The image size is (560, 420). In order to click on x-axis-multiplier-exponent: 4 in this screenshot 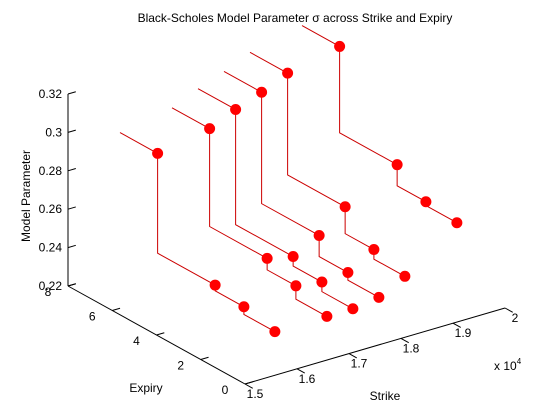, I will do `click(519, 361)`.